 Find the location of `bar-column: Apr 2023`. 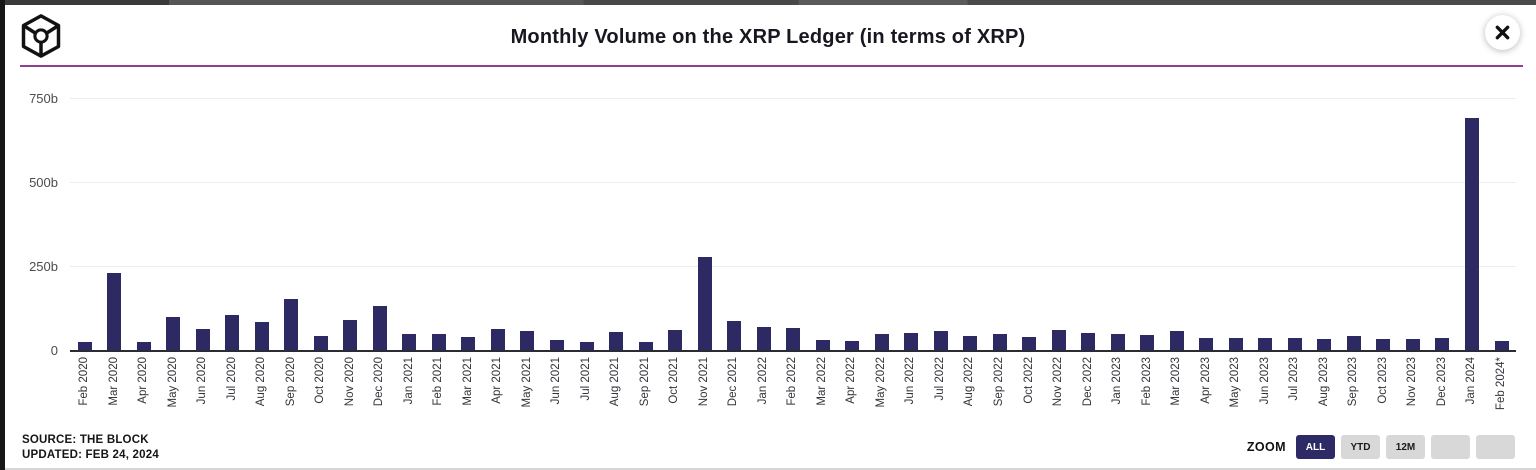

bar-column: Apr 2023 is located at coordinates (1207, 263).